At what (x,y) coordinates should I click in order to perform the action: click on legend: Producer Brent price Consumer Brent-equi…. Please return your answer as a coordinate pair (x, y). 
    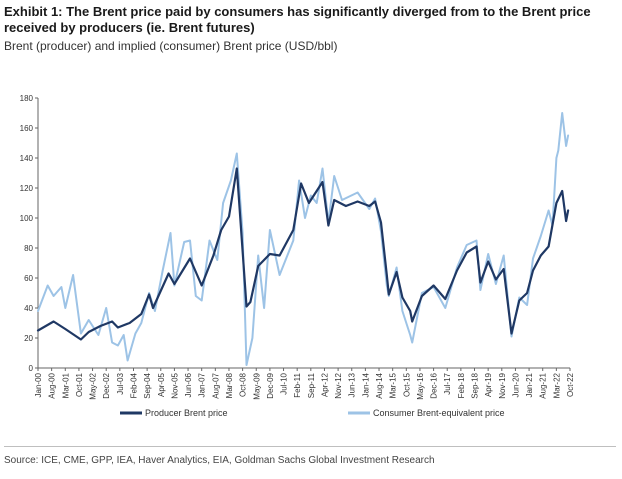
    Looking at the image, I should click on (312, 413).